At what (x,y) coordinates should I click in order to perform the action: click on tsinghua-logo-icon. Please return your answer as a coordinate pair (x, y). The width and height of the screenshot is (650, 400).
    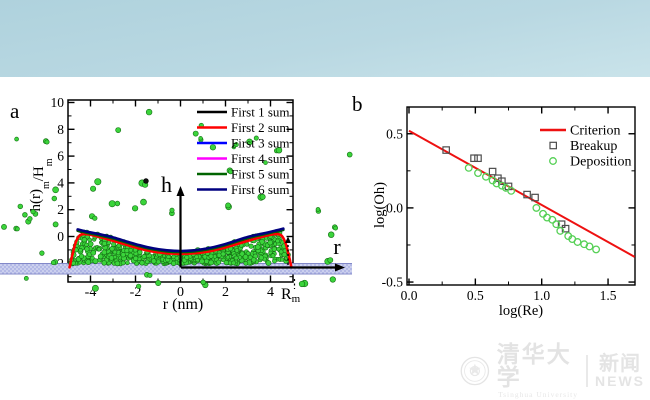
    Looking at the image, I should click on (475, 371).